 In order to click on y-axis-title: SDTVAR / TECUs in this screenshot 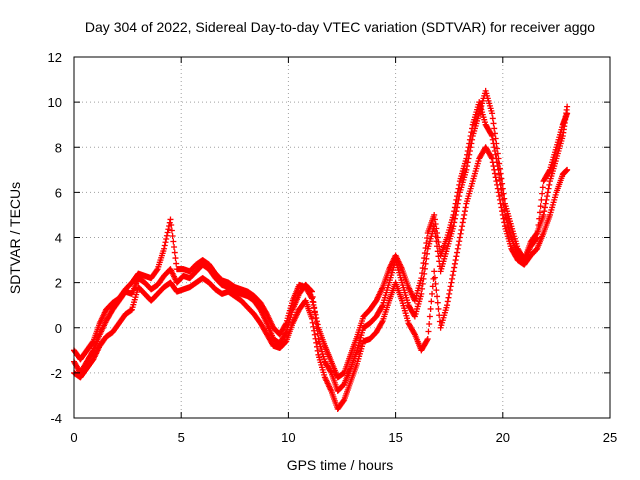, I will do `click(15, 238)`.